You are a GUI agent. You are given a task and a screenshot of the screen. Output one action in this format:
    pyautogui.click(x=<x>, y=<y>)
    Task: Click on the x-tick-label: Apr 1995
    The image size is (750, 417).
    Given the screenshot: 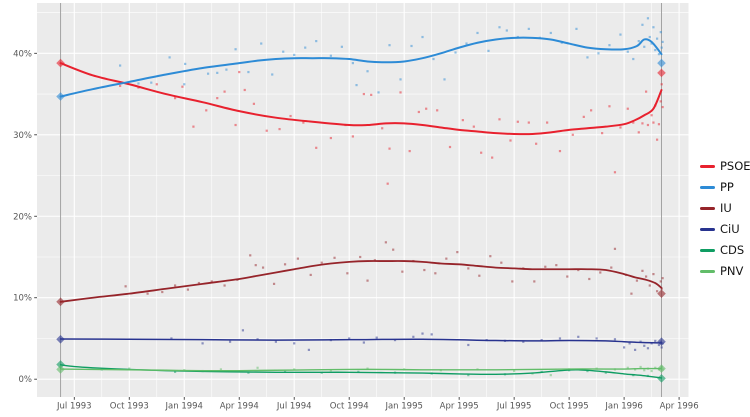 What is the action you would take?
    pyautogui.click(x=459, y=407)
    